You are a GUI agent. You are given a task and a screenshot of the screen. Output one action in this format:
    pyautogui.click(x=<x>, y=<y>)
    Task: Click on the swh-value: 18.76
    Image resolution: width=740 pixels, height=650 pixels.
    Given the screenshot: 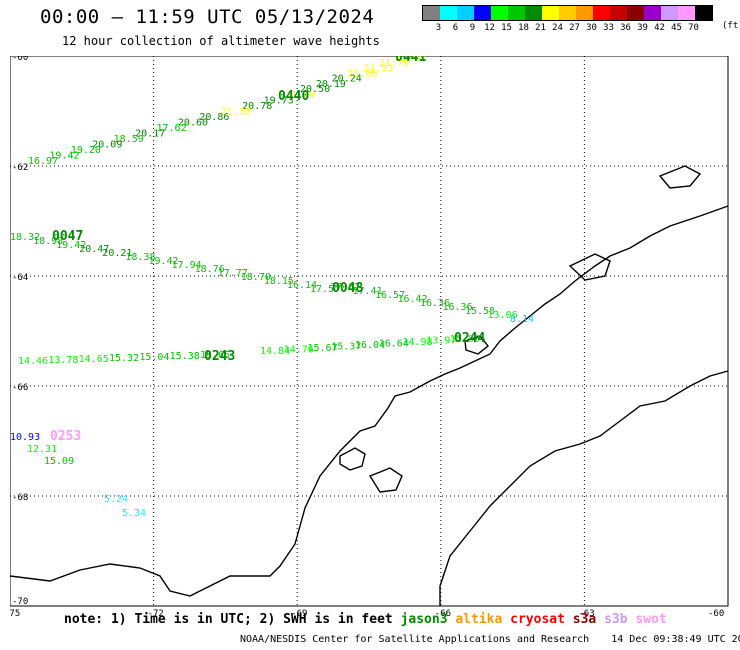 What is the action you would take?
    pyautogui.click(x=210, y=269)
    